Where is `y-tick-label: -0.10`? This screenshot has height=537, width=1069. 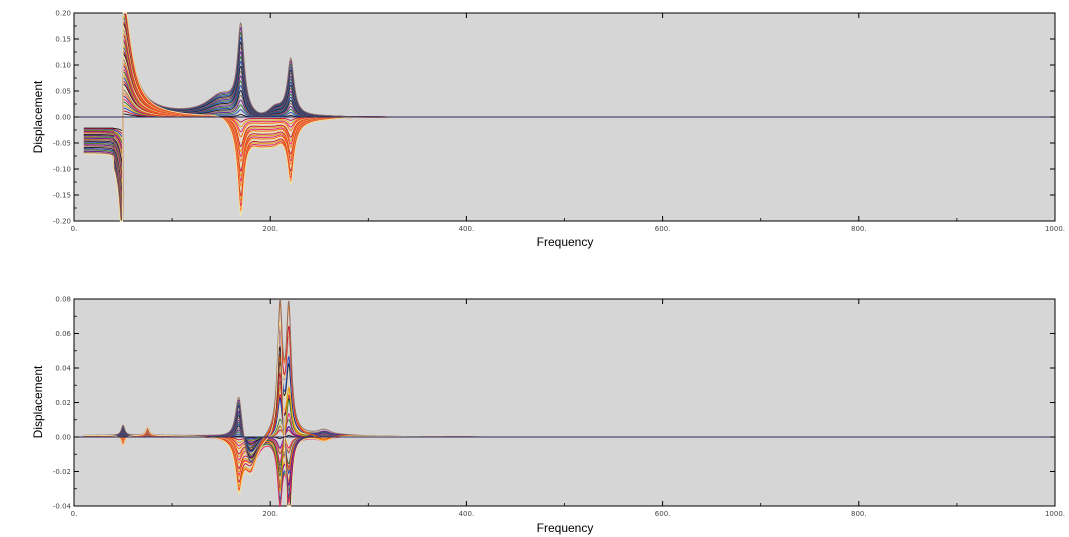 y-tick-label: -0.10 is located at coordinates (62, 170).